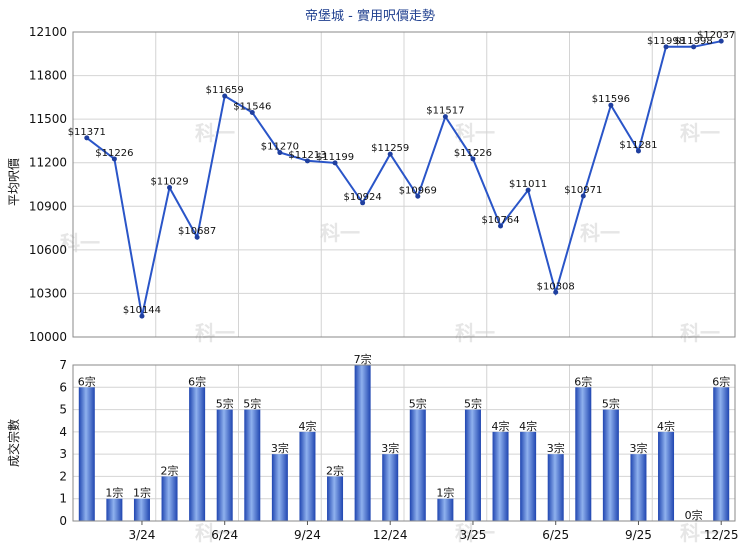 The height and width of the screenshot is (550, 740). Describe the element at coordinates (694, 515) in the screenshot. I see `count-data-label: 0宗` at that location.